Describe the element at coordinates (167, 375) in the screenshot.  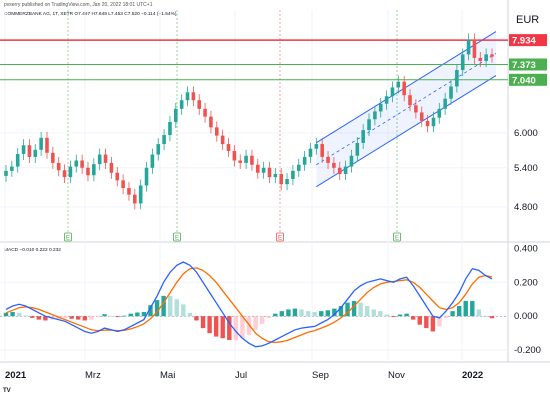
I see `time-tick-2: Mai` at that location.